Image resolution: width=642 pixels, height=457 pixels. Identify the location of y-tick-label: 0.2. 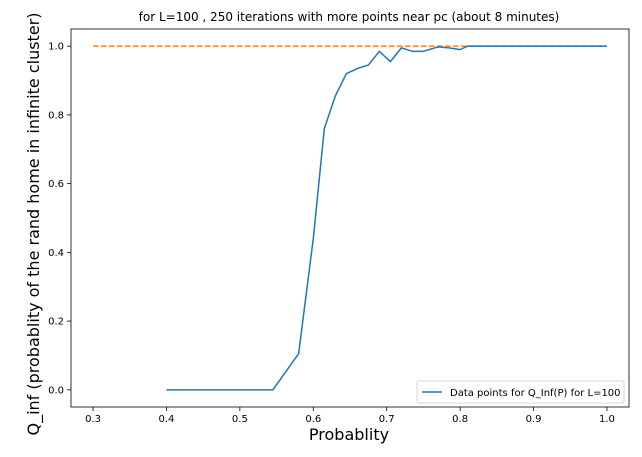
(56, 322).